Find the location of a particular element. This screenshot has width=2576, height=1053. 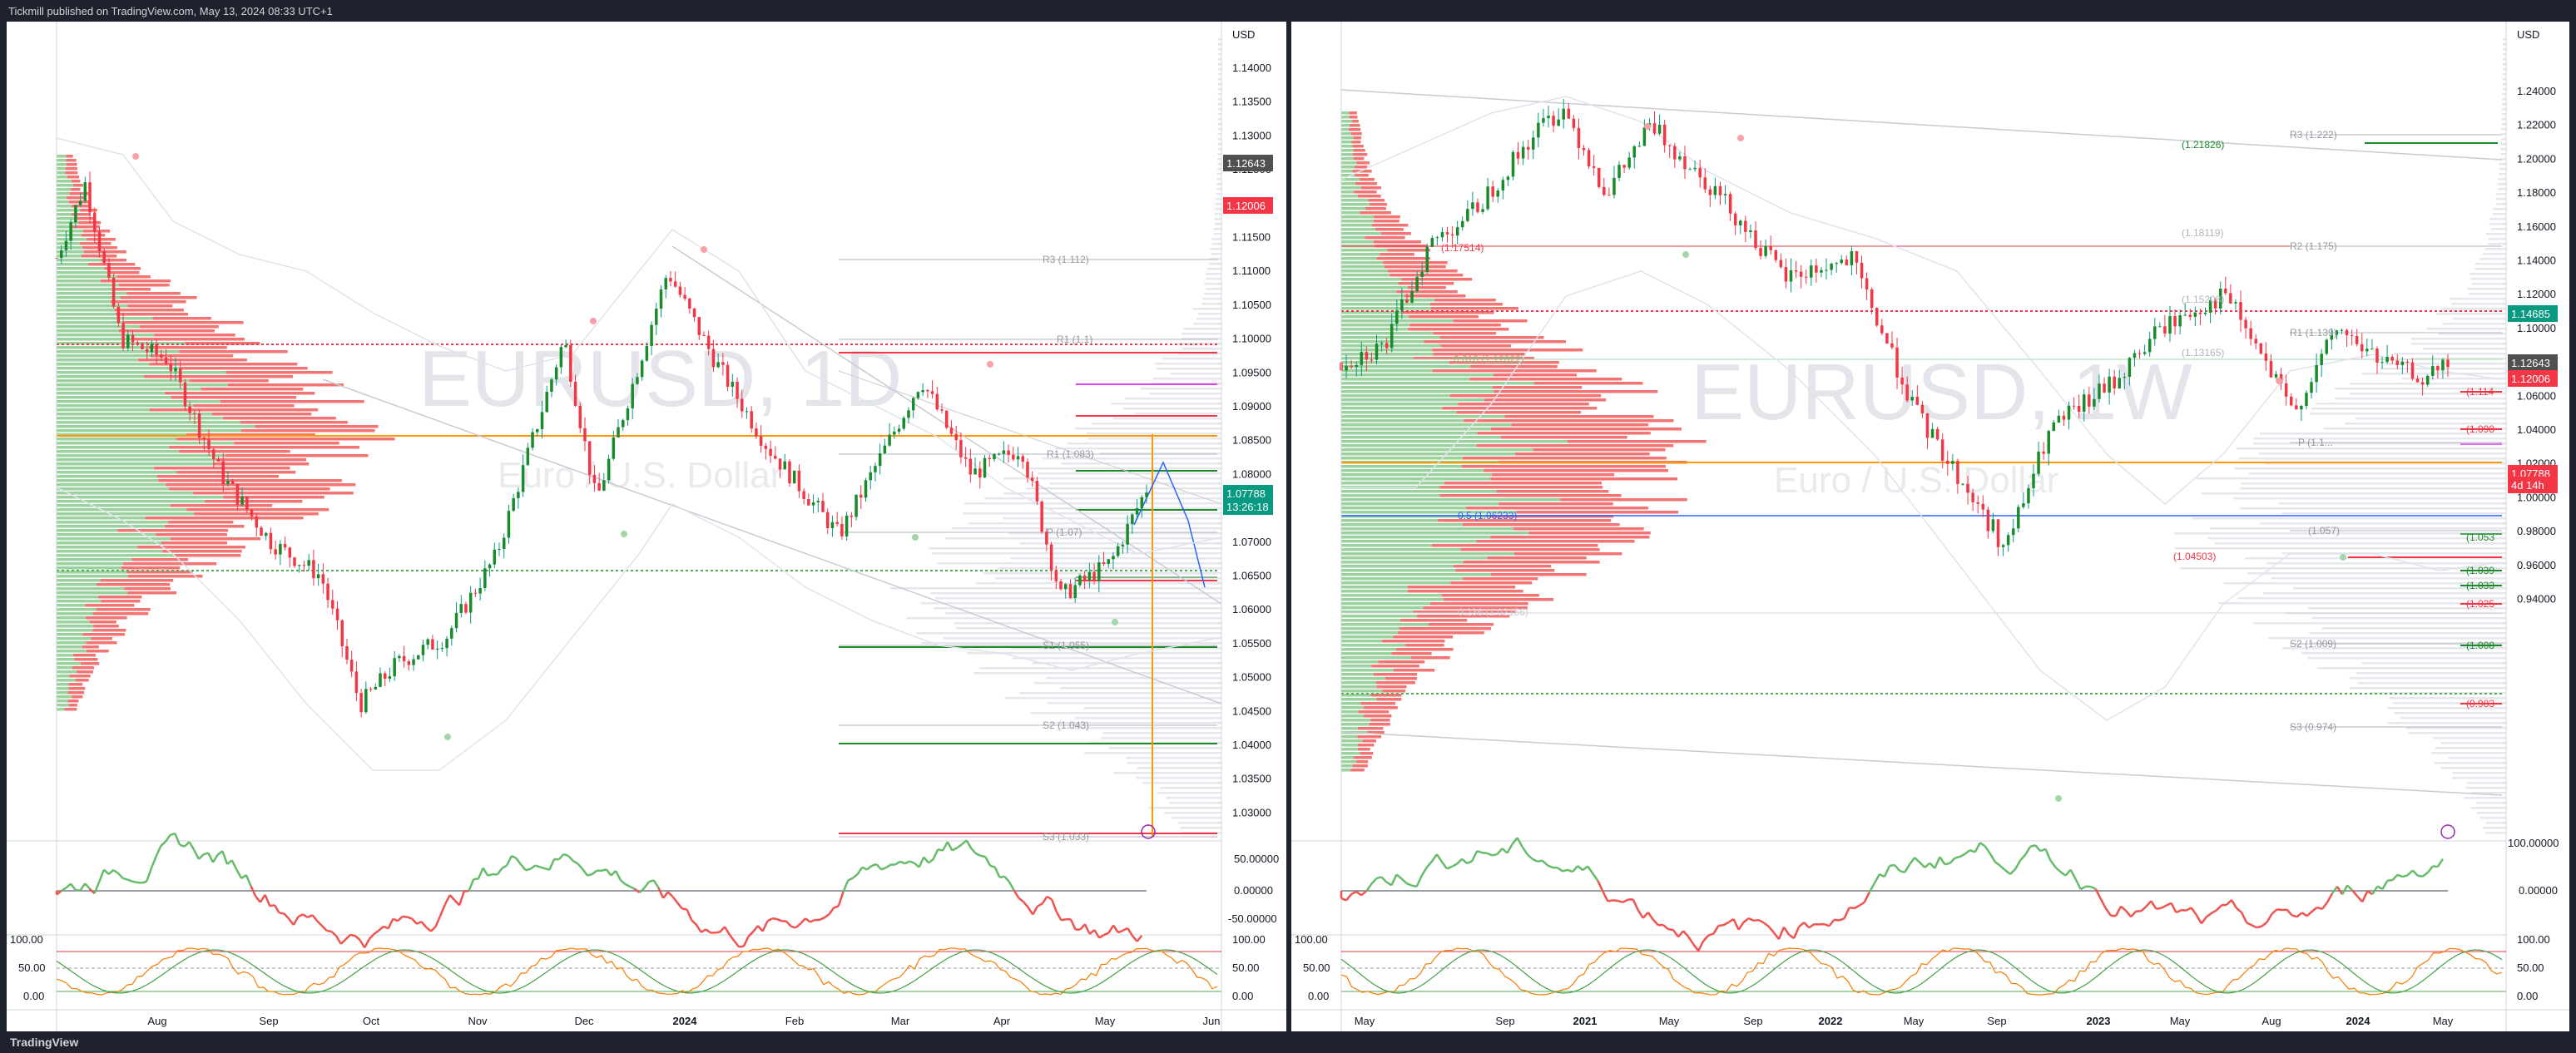

projection-path is located at coordinates (1169, 525).